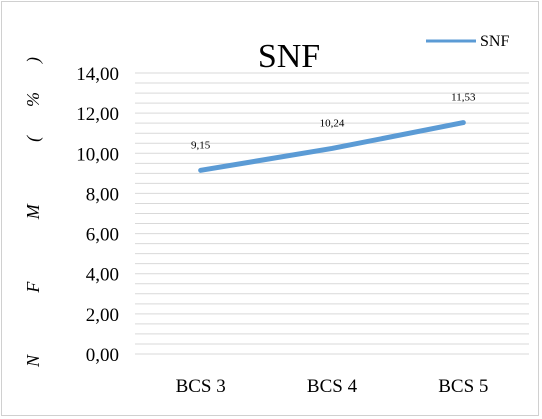 This screenshot has height=419, width=542. I want to click on y-tick-label: 10,00, so click(97, 154).